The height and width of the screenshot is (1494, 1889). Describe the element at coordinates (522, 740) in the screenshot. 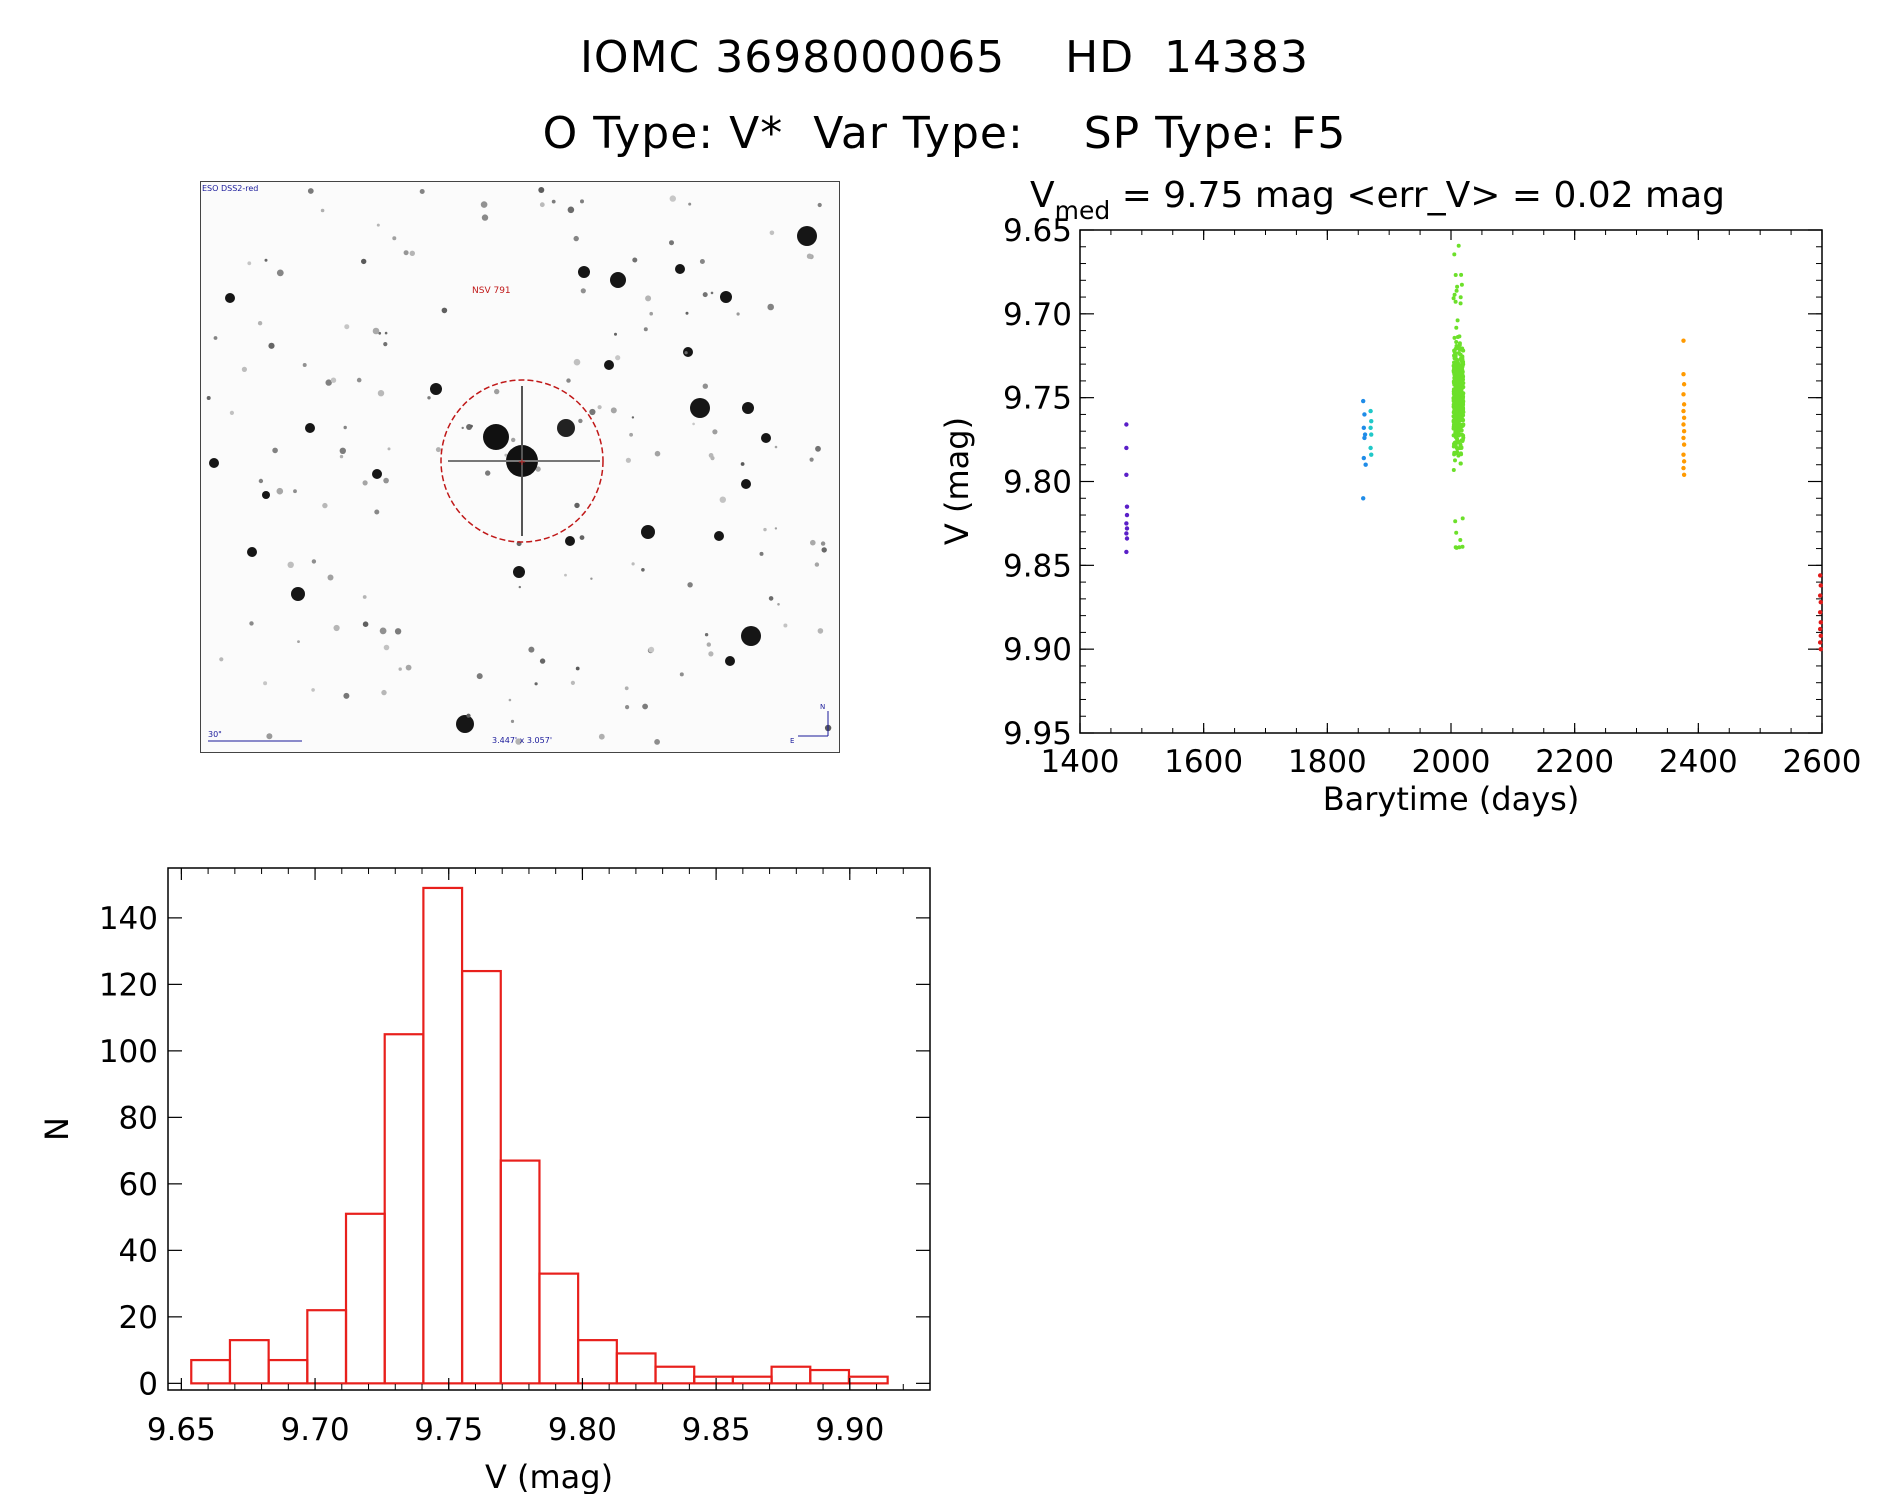

I see `fov-label: 3.447' x 3.057'` at that location.